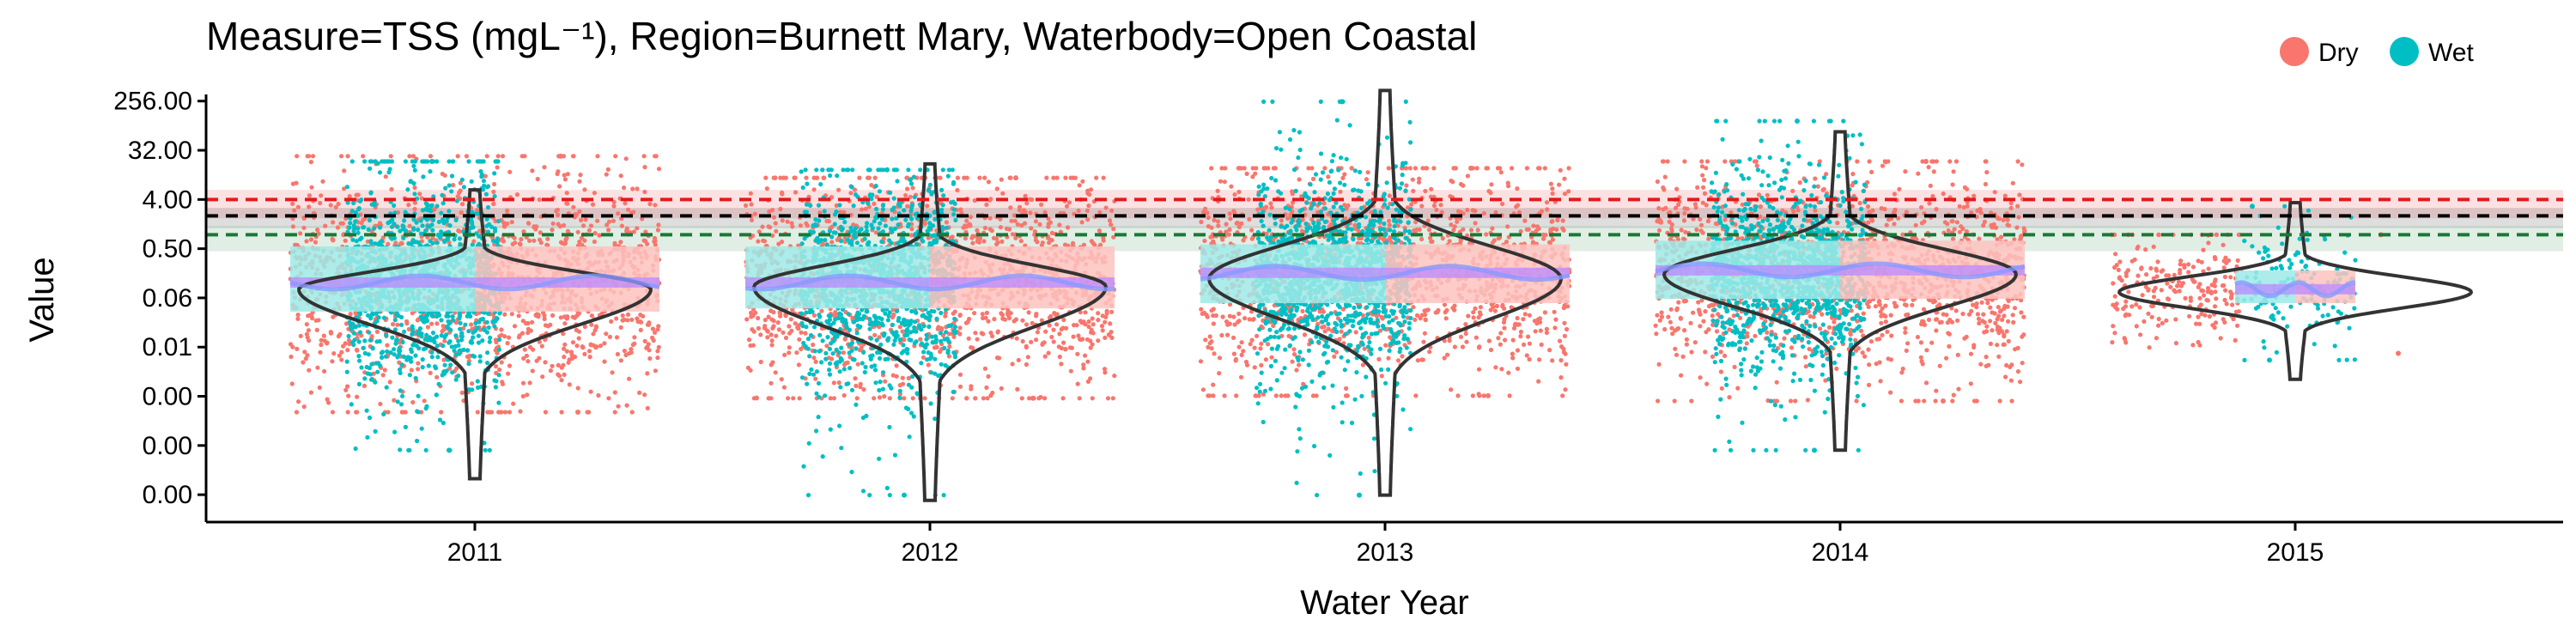 The width and height of the screenshot is (2576, 644). I want to click on guideline-band, so click(1385, 218).